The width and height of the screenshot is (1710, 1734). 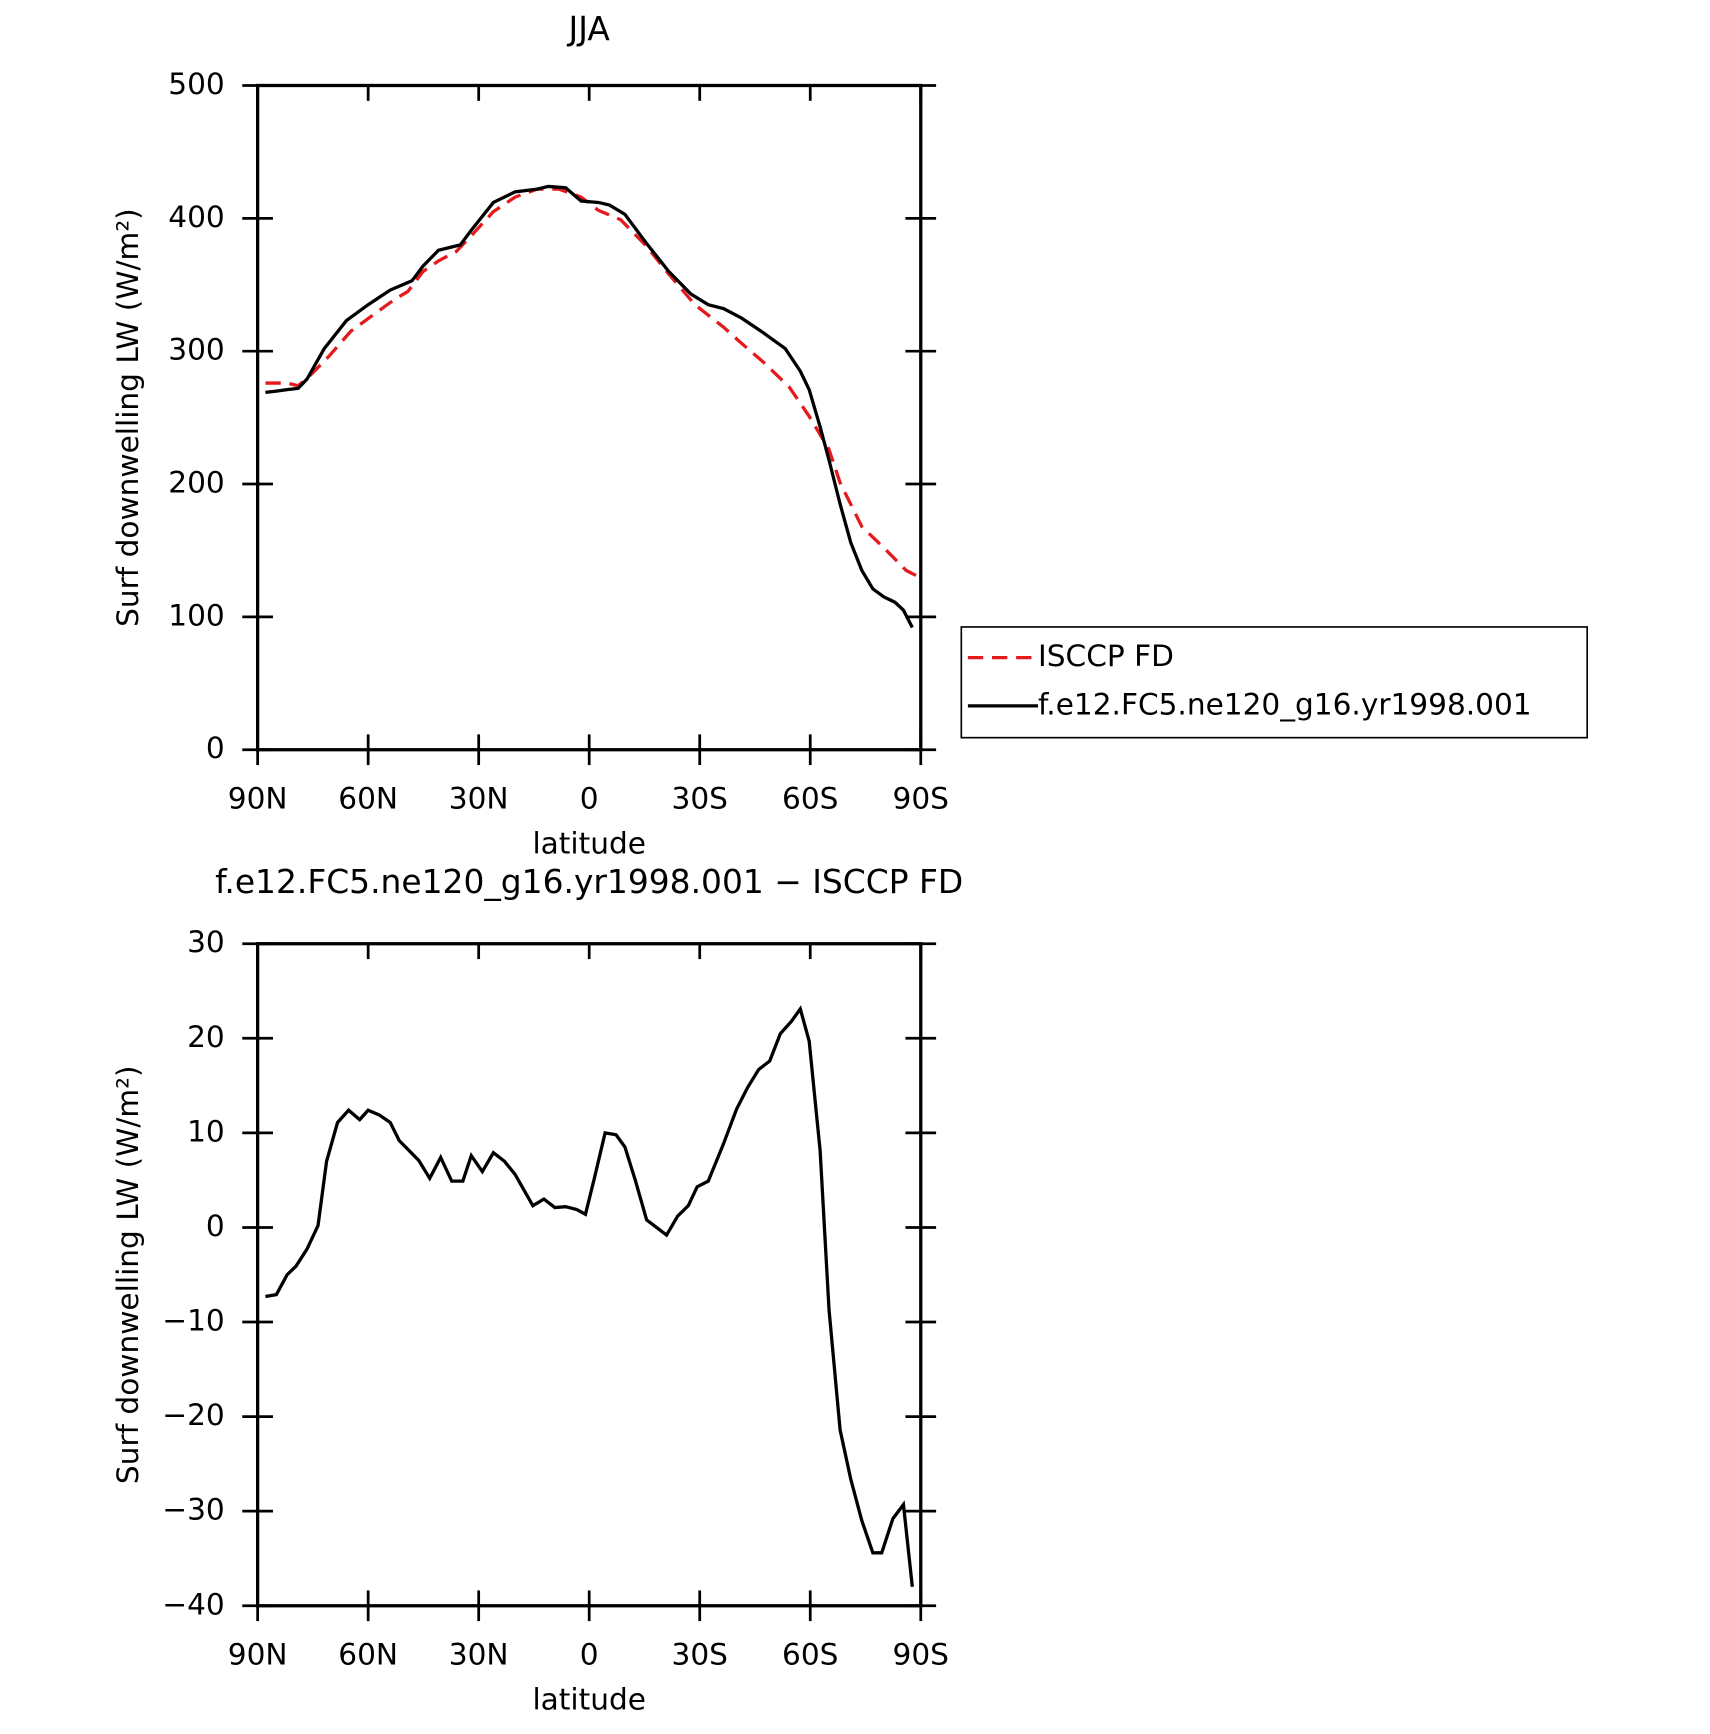 What do you see at coordinates (1106, 656) in the screenshot?
I see `legend-label: ISCCP FD` at bounding box center [1106, 656].